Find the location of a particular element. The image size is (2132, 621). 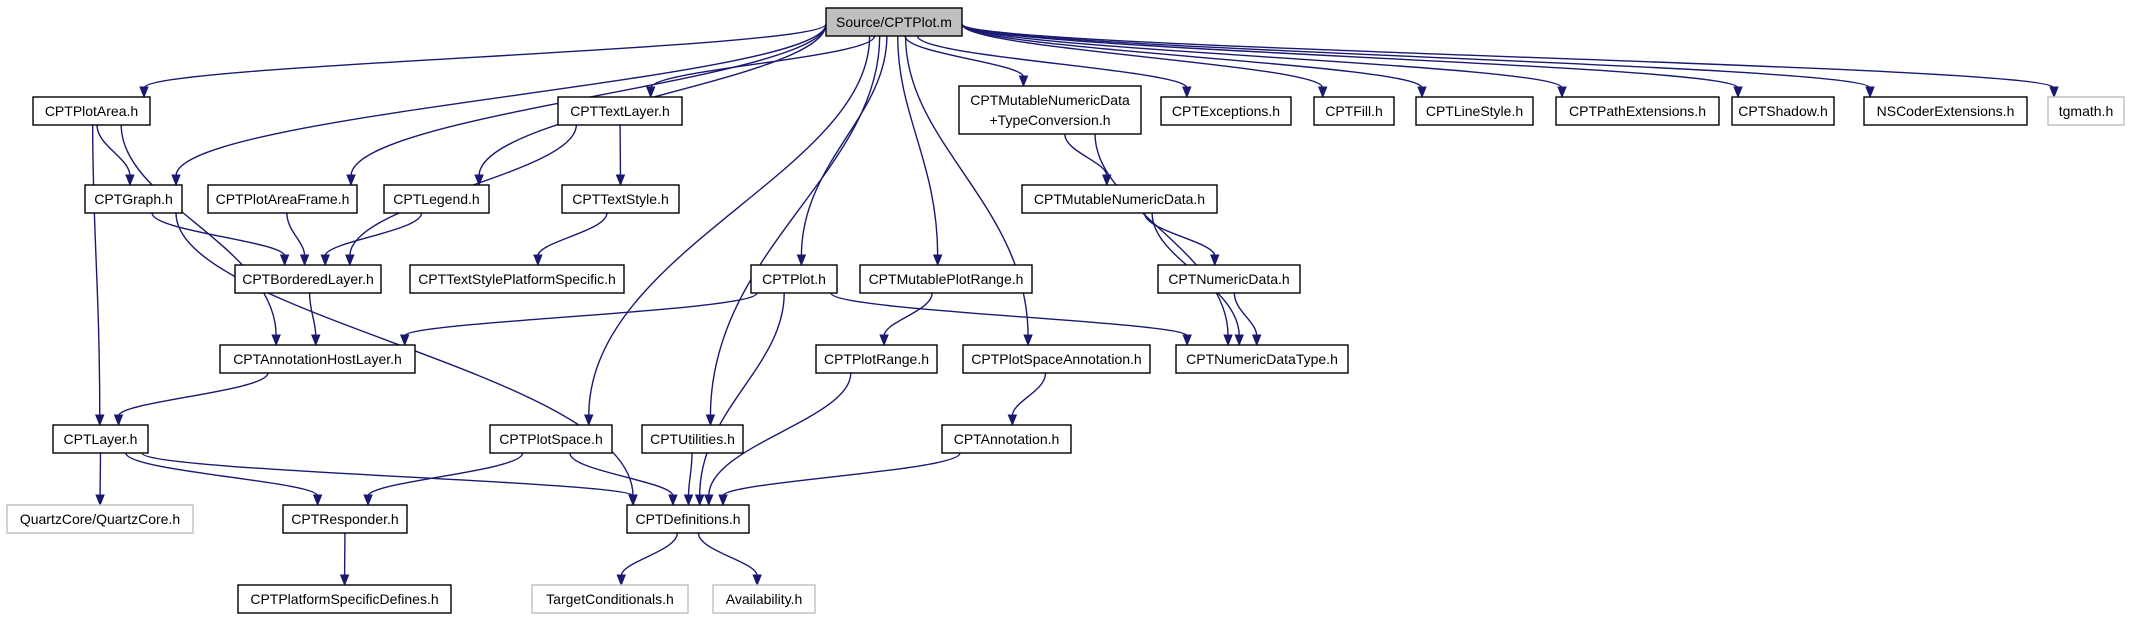

node-pathext: CPTPathExtensions.h is located at coordinates (1637, 111).